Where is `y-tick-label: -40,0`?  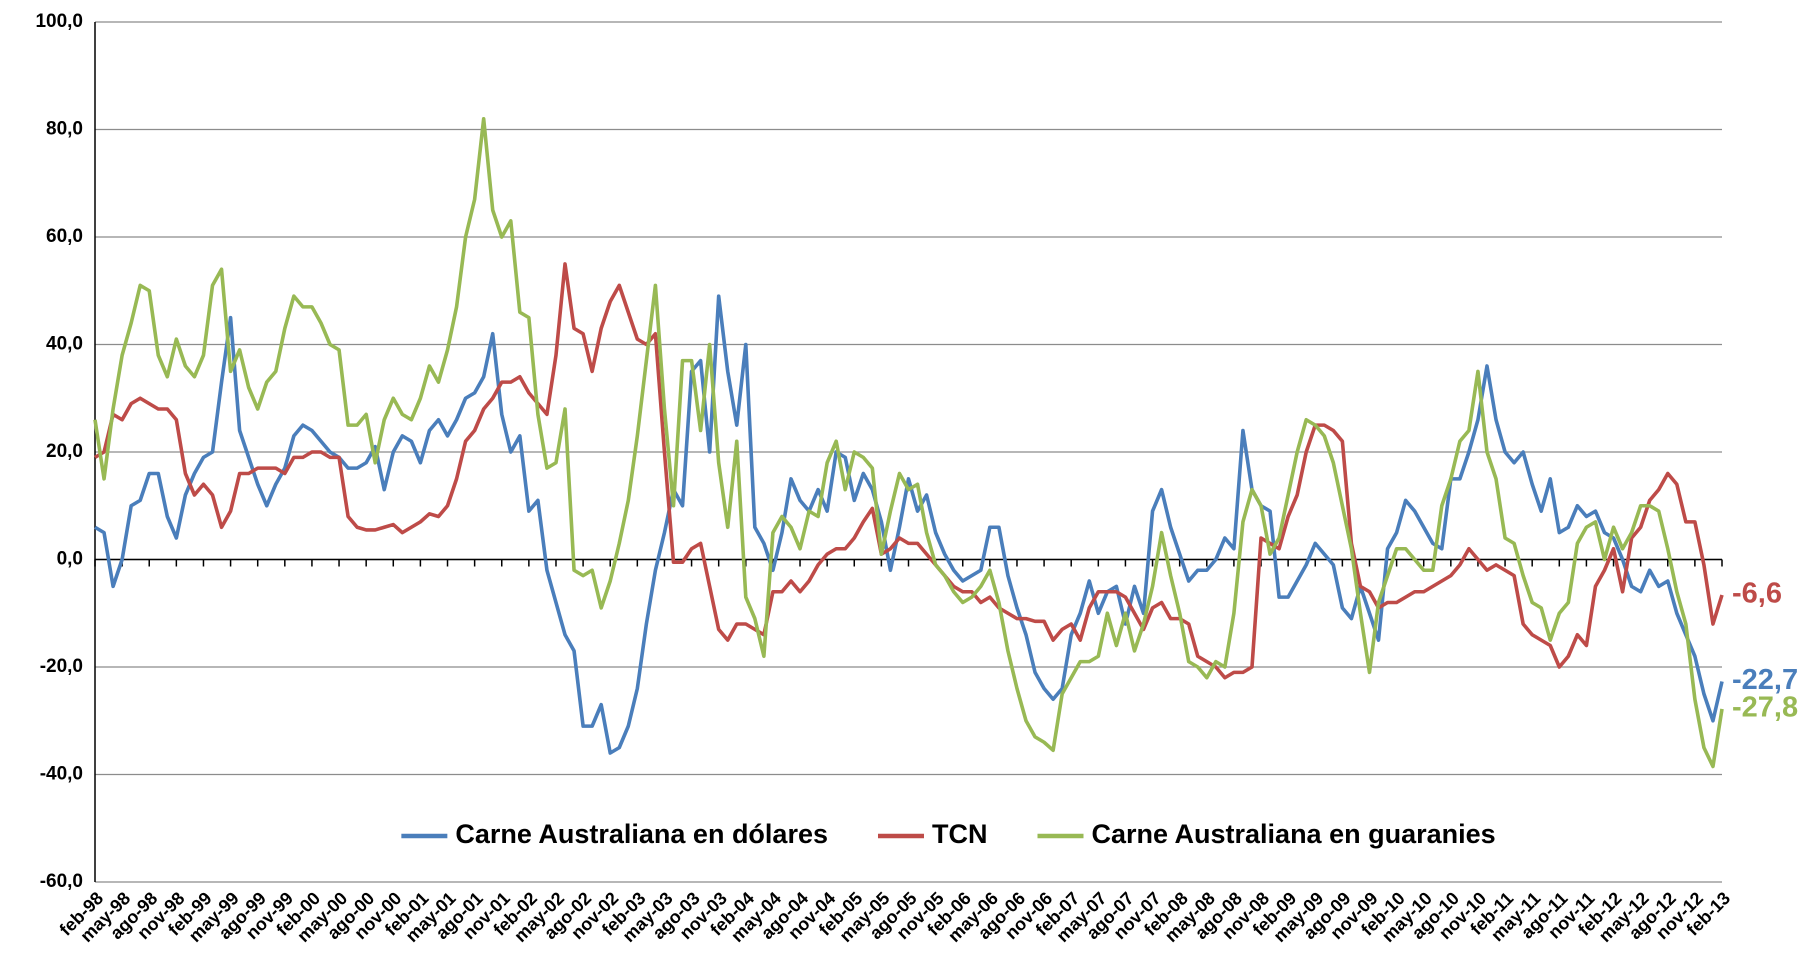
y-tick-label: -40,0 is located at coordinates (61, 774).